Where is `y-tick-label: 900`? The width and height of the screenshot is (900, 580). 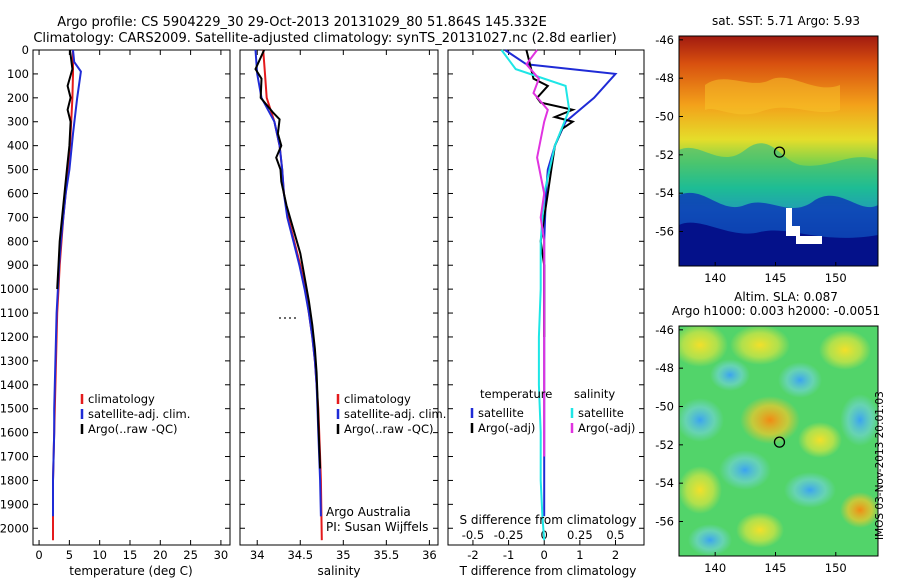 y-tick-label: 900 is located at coordinates (18, 265).